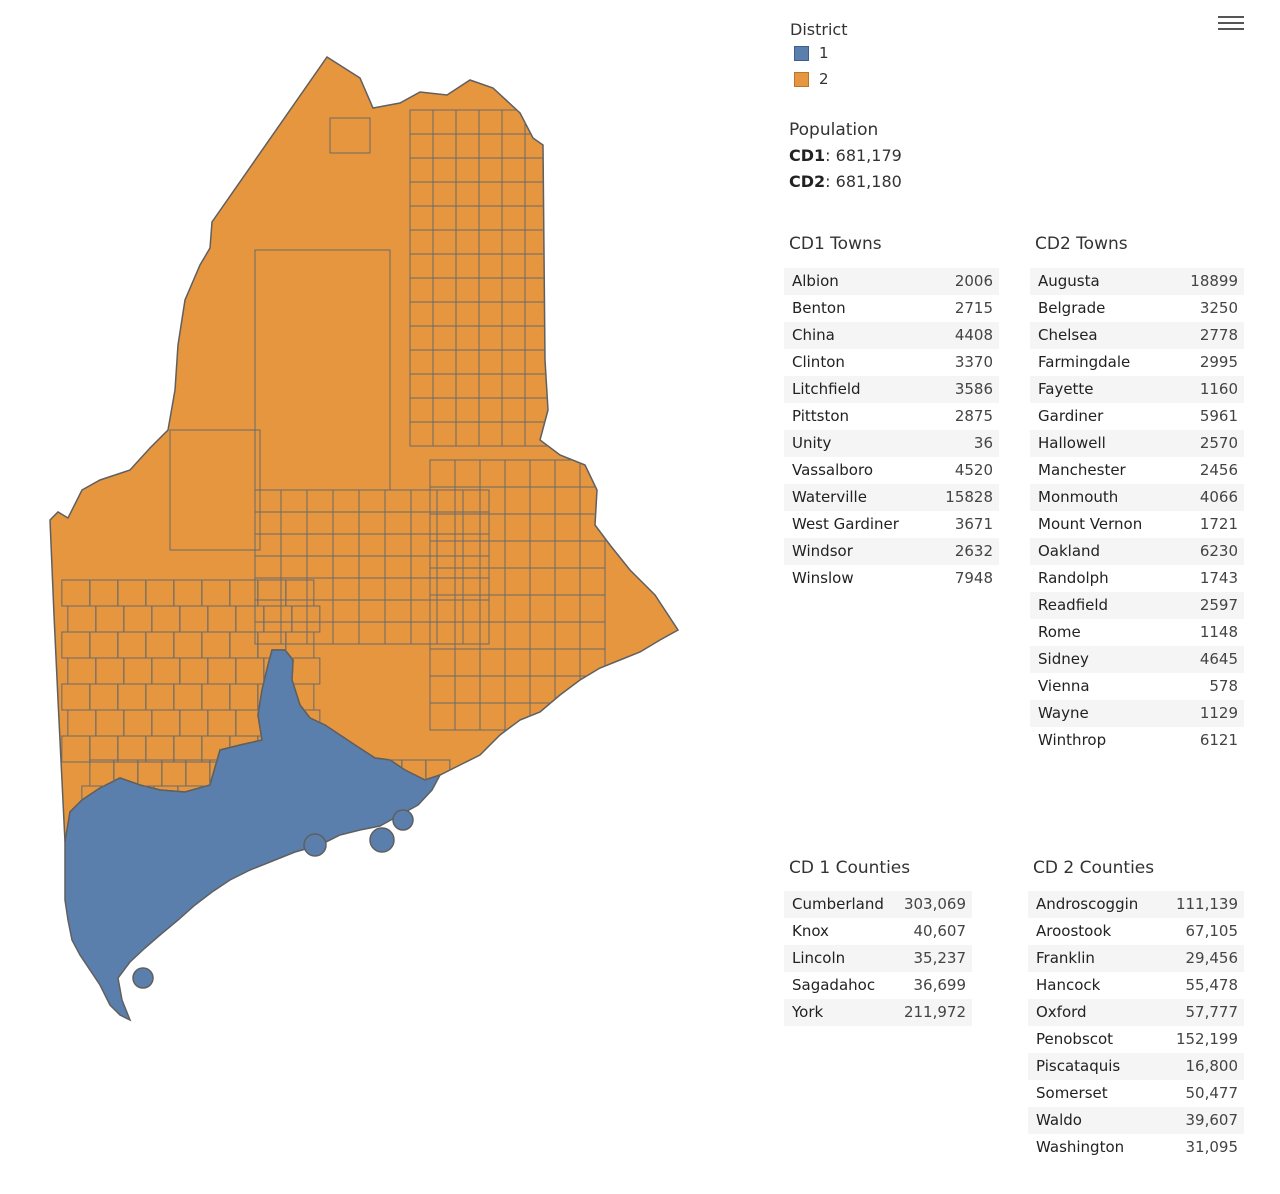 The image size is (1280, 1194). I want to click on table-row: Hallowell 2570, so click(1137, 443).